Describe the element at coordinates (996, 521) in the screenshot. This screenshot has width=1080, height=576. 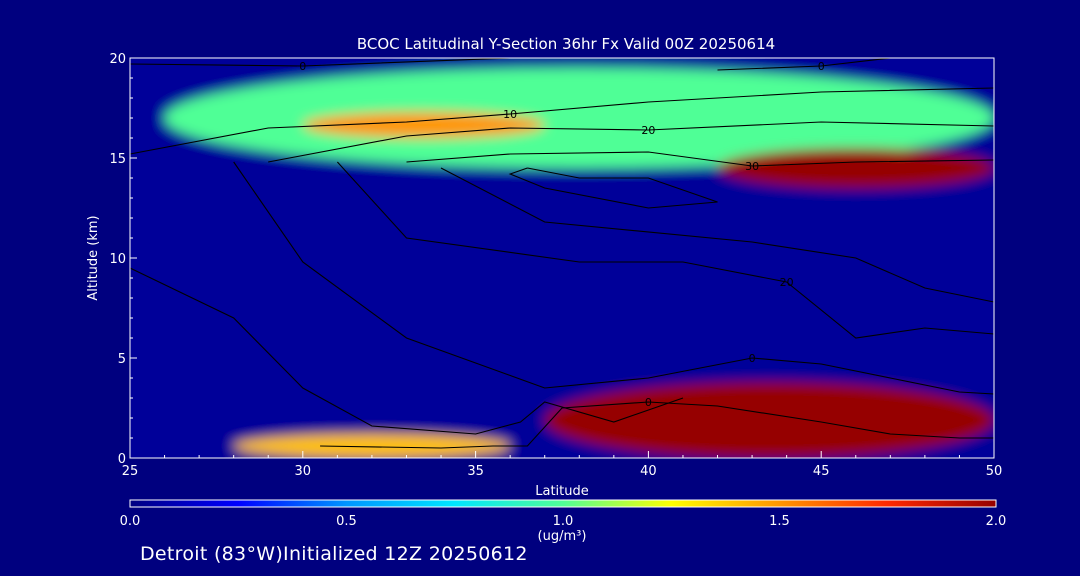
I see `colorbar-tick-label: 2.0` at that location.